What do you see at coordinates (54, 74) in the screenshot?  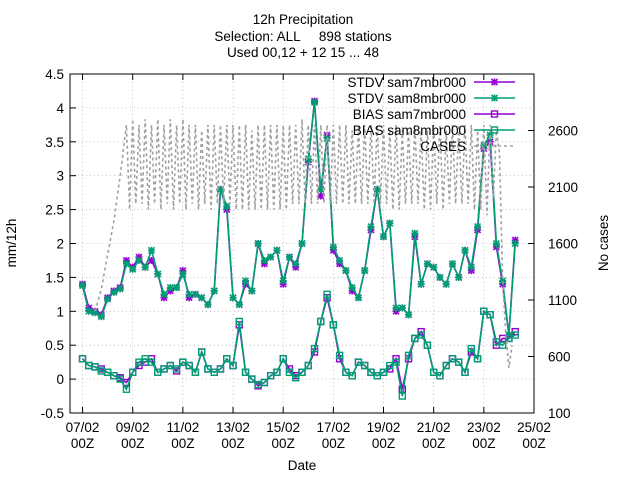 I see `y-tick-label: 4.5` at bounding box center [54, 74].